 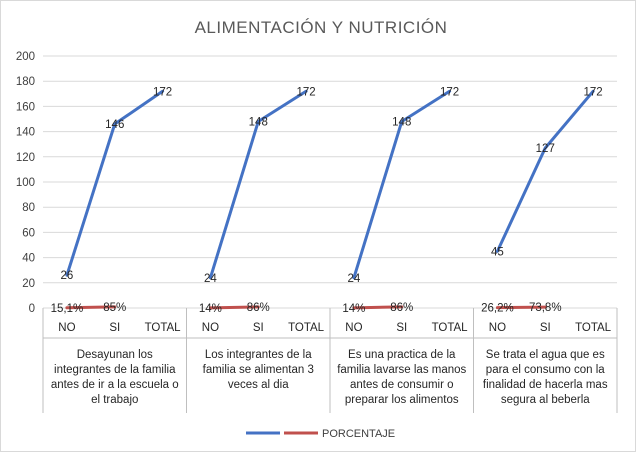 What do you see at coordinates (402, 385) in the screenshot?
I see `group-label-line: antes de consumir o` at bounding box center [402, 385].